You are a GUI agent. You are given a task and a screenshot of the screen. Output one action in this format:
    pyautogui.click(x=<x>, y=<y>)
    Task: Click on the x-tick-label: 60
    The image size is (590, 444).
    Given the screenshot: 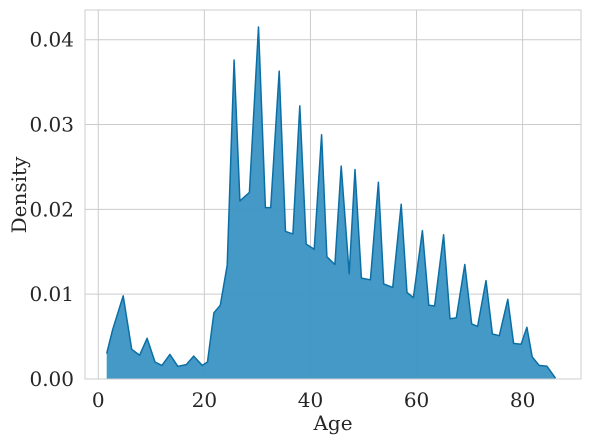 What is the action you would take?
    pyautogui.click(x=416, y=400)
    